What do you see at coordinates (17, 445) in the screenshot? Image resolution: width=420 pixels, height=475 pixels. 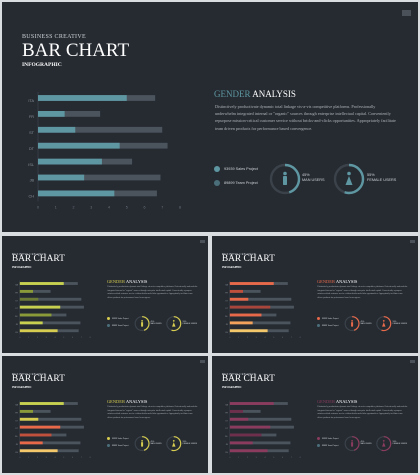 I see `category-label: JB` at bounding box center [17, 445].